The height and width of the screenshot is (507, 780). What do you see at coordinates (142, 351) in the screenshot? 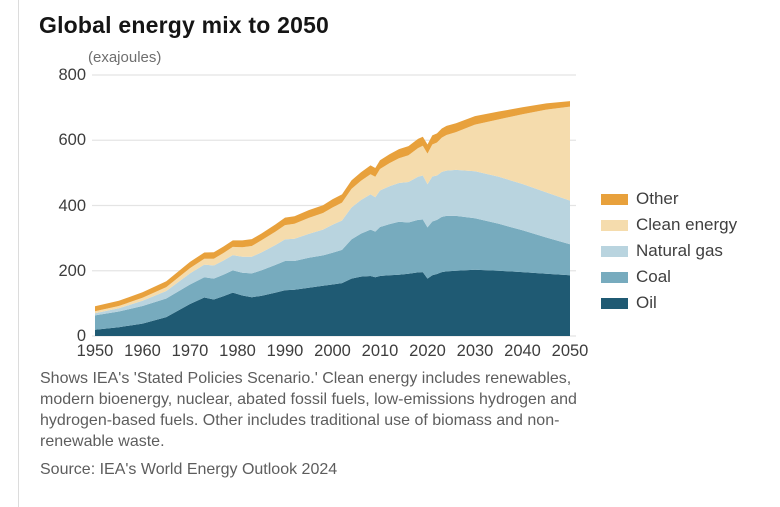
I see `x-tick-label: 1960` at bounding box center [142, 351].